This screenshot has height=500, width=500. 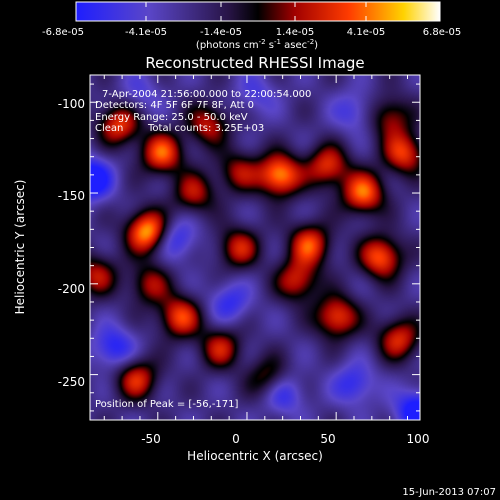 What do you see at coordinates (71, 196) in the screenshot?
I see `y-tick-label: -150` at bounding box center [71, 196].